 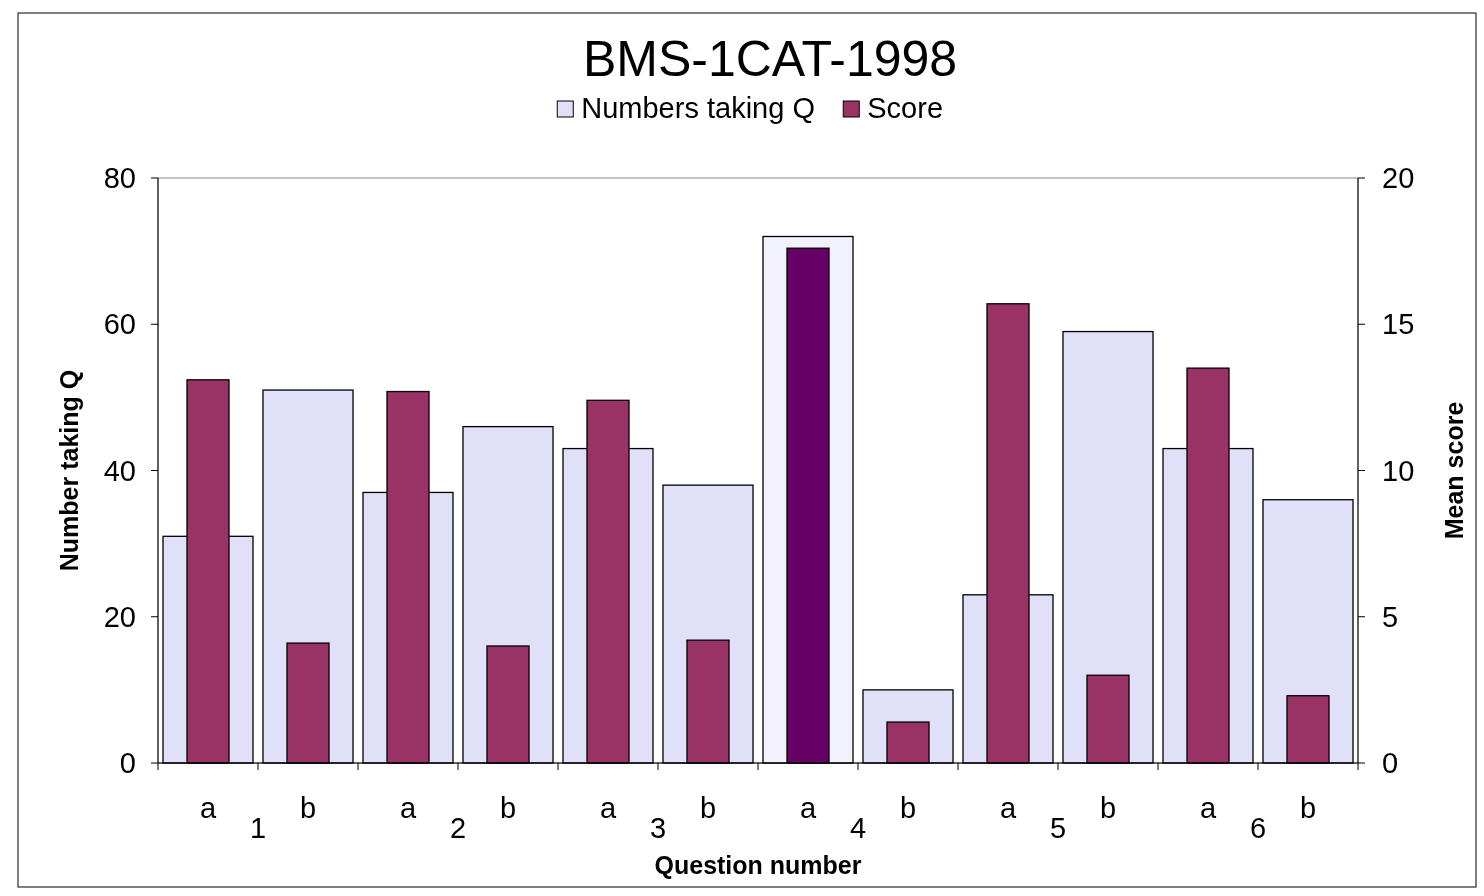 I want to click on y-tick-label: 60, so click(x=119, y=324).